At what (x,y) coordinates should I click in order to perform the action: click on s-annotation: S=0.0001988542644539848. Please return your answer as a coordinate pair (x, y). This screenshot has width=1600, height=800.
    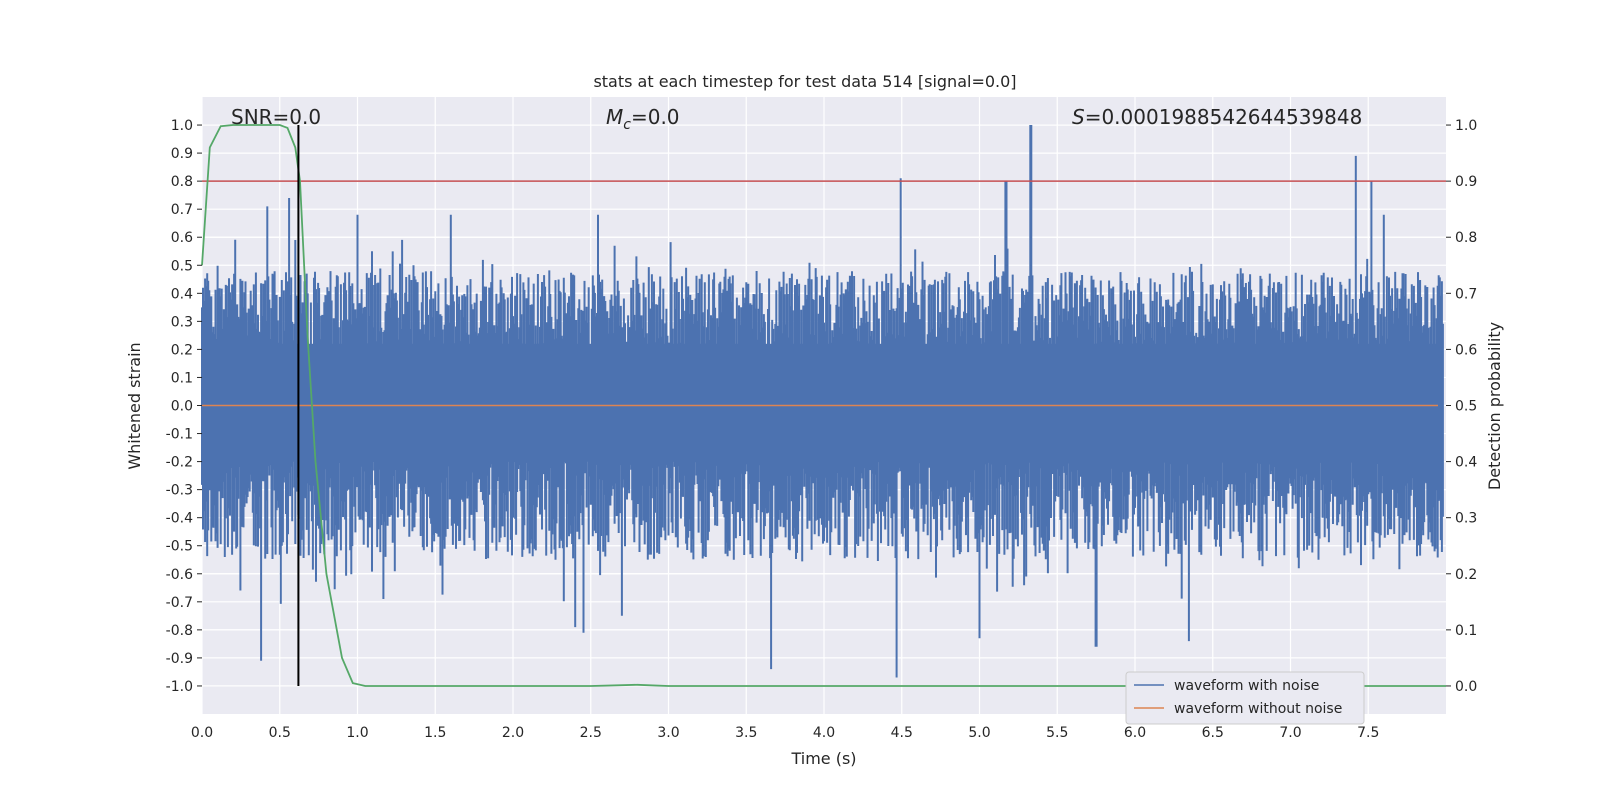
    Looking at the image, I should click on (1217, 117).